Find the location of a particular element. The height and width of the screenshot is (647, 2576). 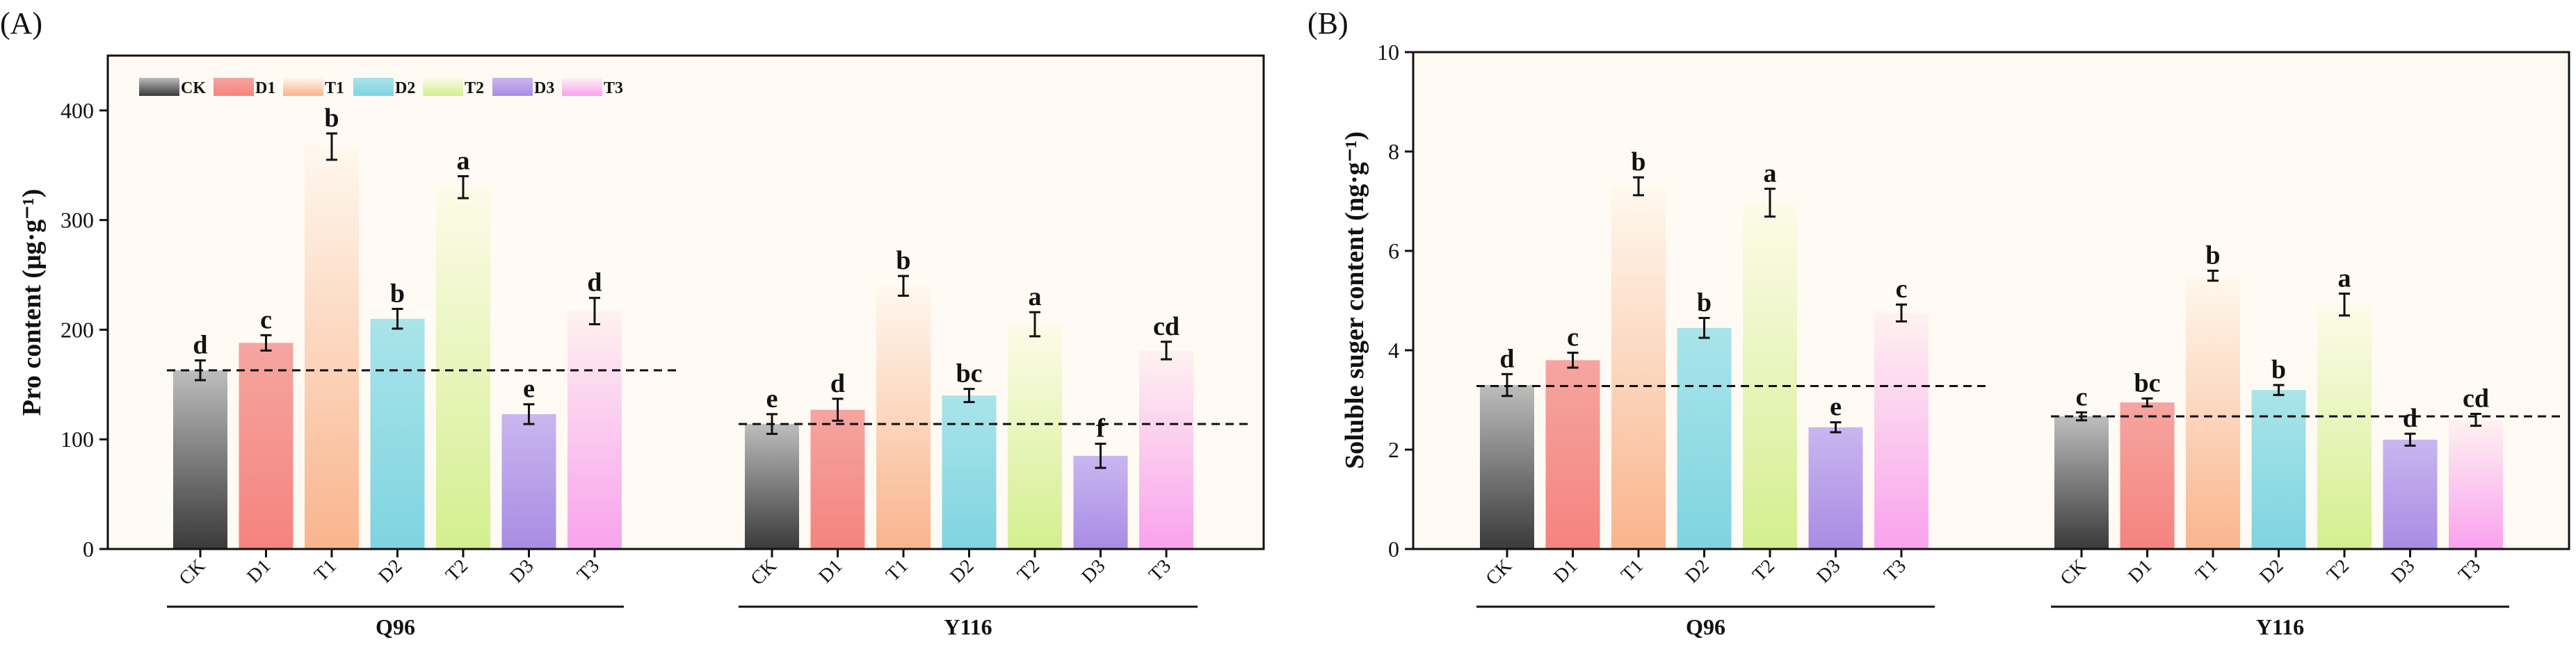

group-label-y116: Y116 is located at coordinates (968, 626).